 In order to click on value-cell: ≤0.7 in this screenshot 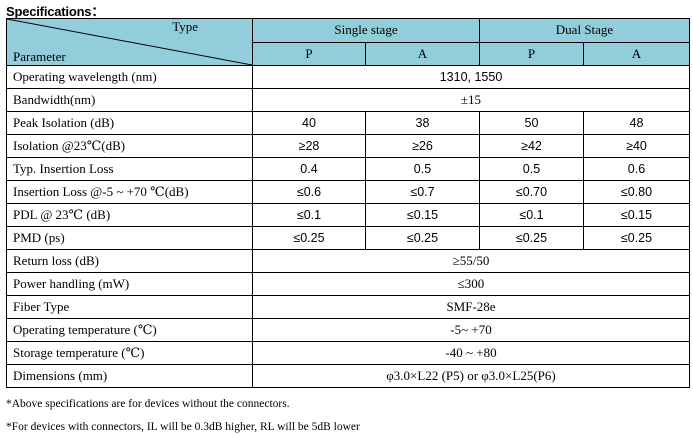, I will do `click(422, 192)`.